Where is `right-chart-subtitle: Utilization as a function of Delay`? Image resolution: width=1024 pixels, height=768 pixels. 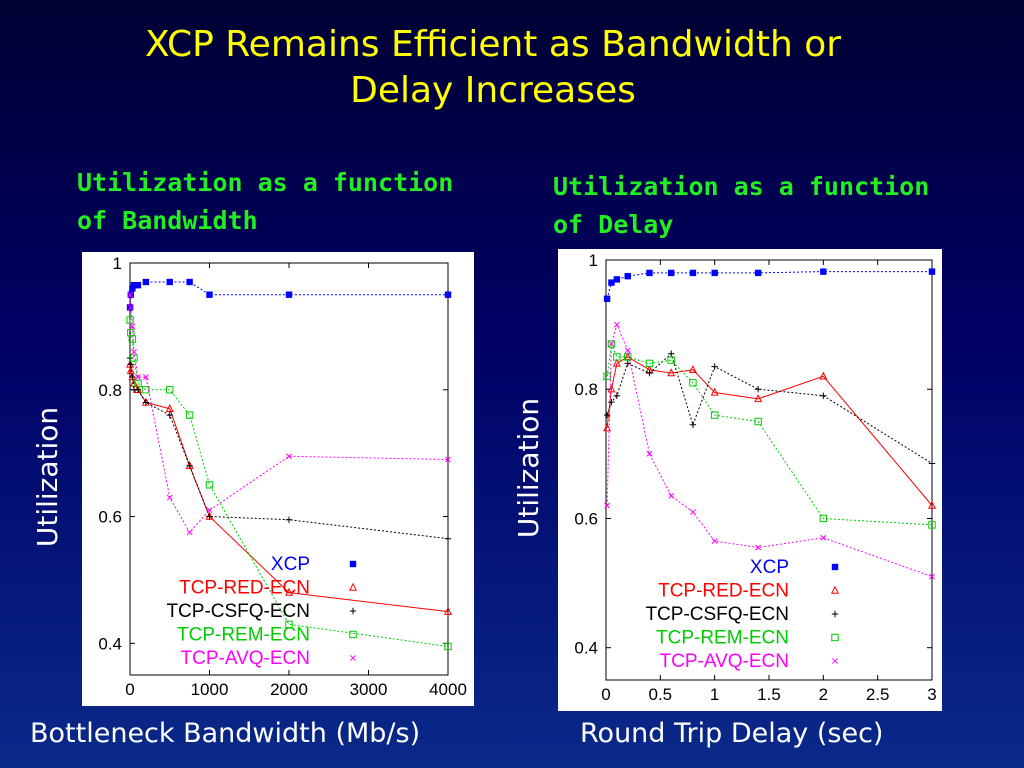
right-chart-subtitle: Utilization as a function of Delay is located at coordinates (741, 206).